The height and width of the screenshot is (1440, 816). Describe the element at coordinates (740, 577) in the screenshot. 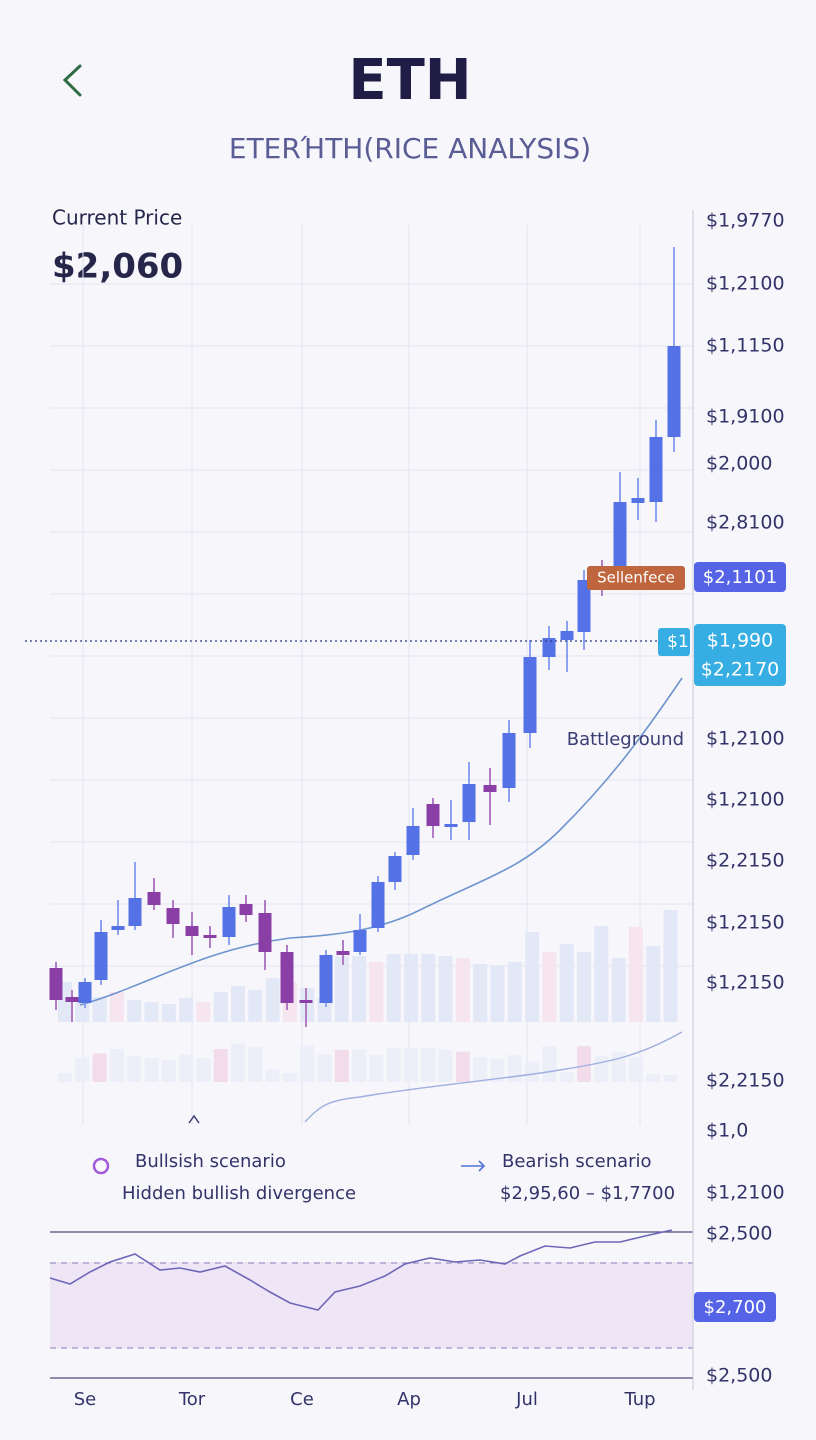

I see `price-badge` at that location.